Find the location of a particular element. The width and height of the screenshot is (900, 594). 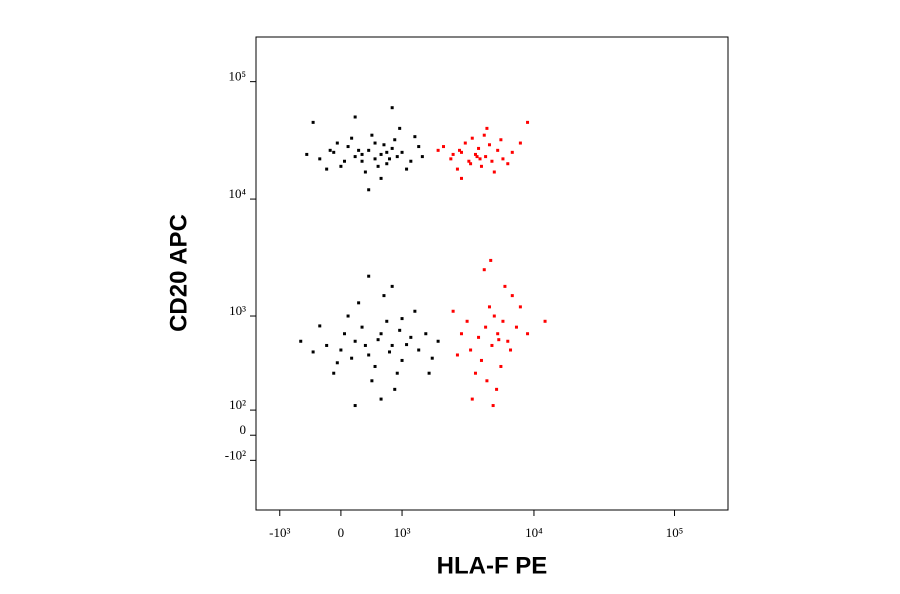

y-tick-label: 10⁵ is located at coordinates (237, 76).